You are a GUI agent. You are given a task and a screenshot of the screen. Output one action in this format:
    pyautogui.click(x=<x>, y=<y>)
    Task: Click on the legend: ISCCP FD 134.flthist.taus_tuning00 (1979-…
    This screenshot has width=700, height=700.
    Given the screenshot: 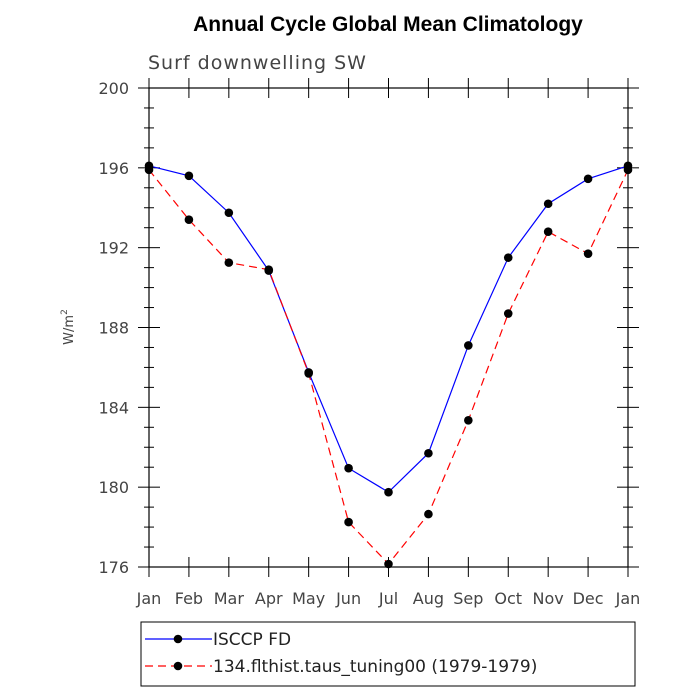 What is the action you would take?
    pyautogui.click(x=388, y=654)
    